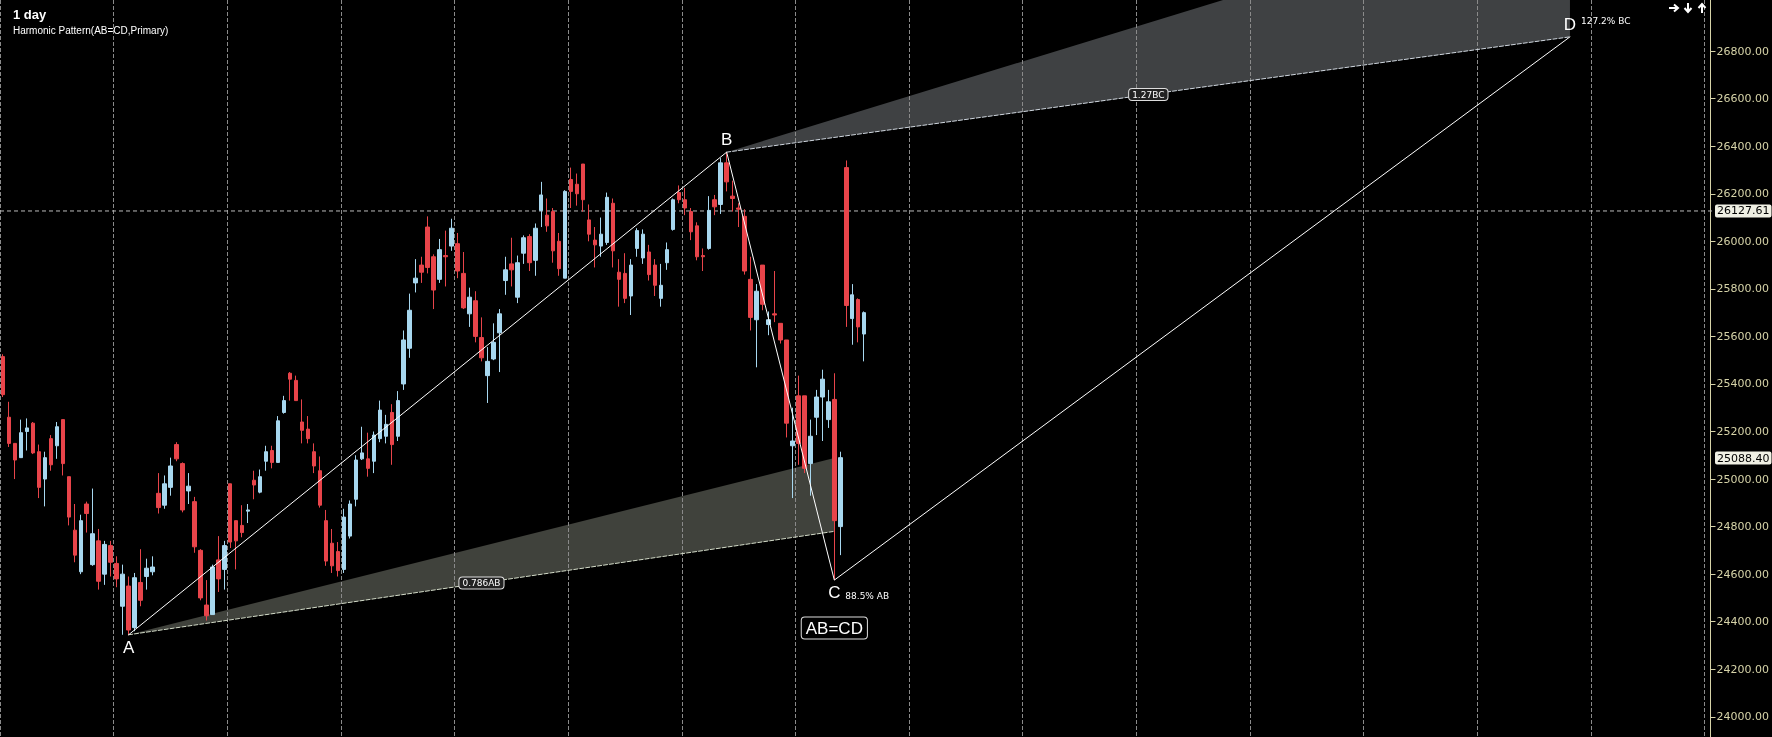 The image size is (1772, 737). What do you see at coordinates (1743, 194) in the screenshot?
I see `y-tick-label: 26200.00` at bounding box center [1743, 194].